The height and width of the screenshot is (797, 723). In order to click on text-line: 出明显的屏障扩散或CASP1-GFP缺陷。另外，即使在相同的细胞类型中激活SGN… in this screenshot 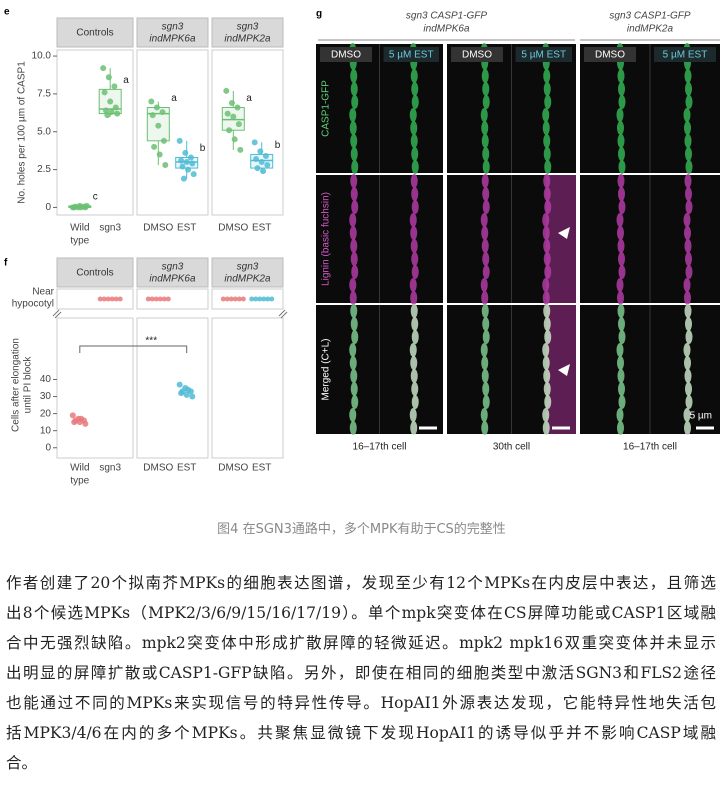, I will do `click(361, 673)`.